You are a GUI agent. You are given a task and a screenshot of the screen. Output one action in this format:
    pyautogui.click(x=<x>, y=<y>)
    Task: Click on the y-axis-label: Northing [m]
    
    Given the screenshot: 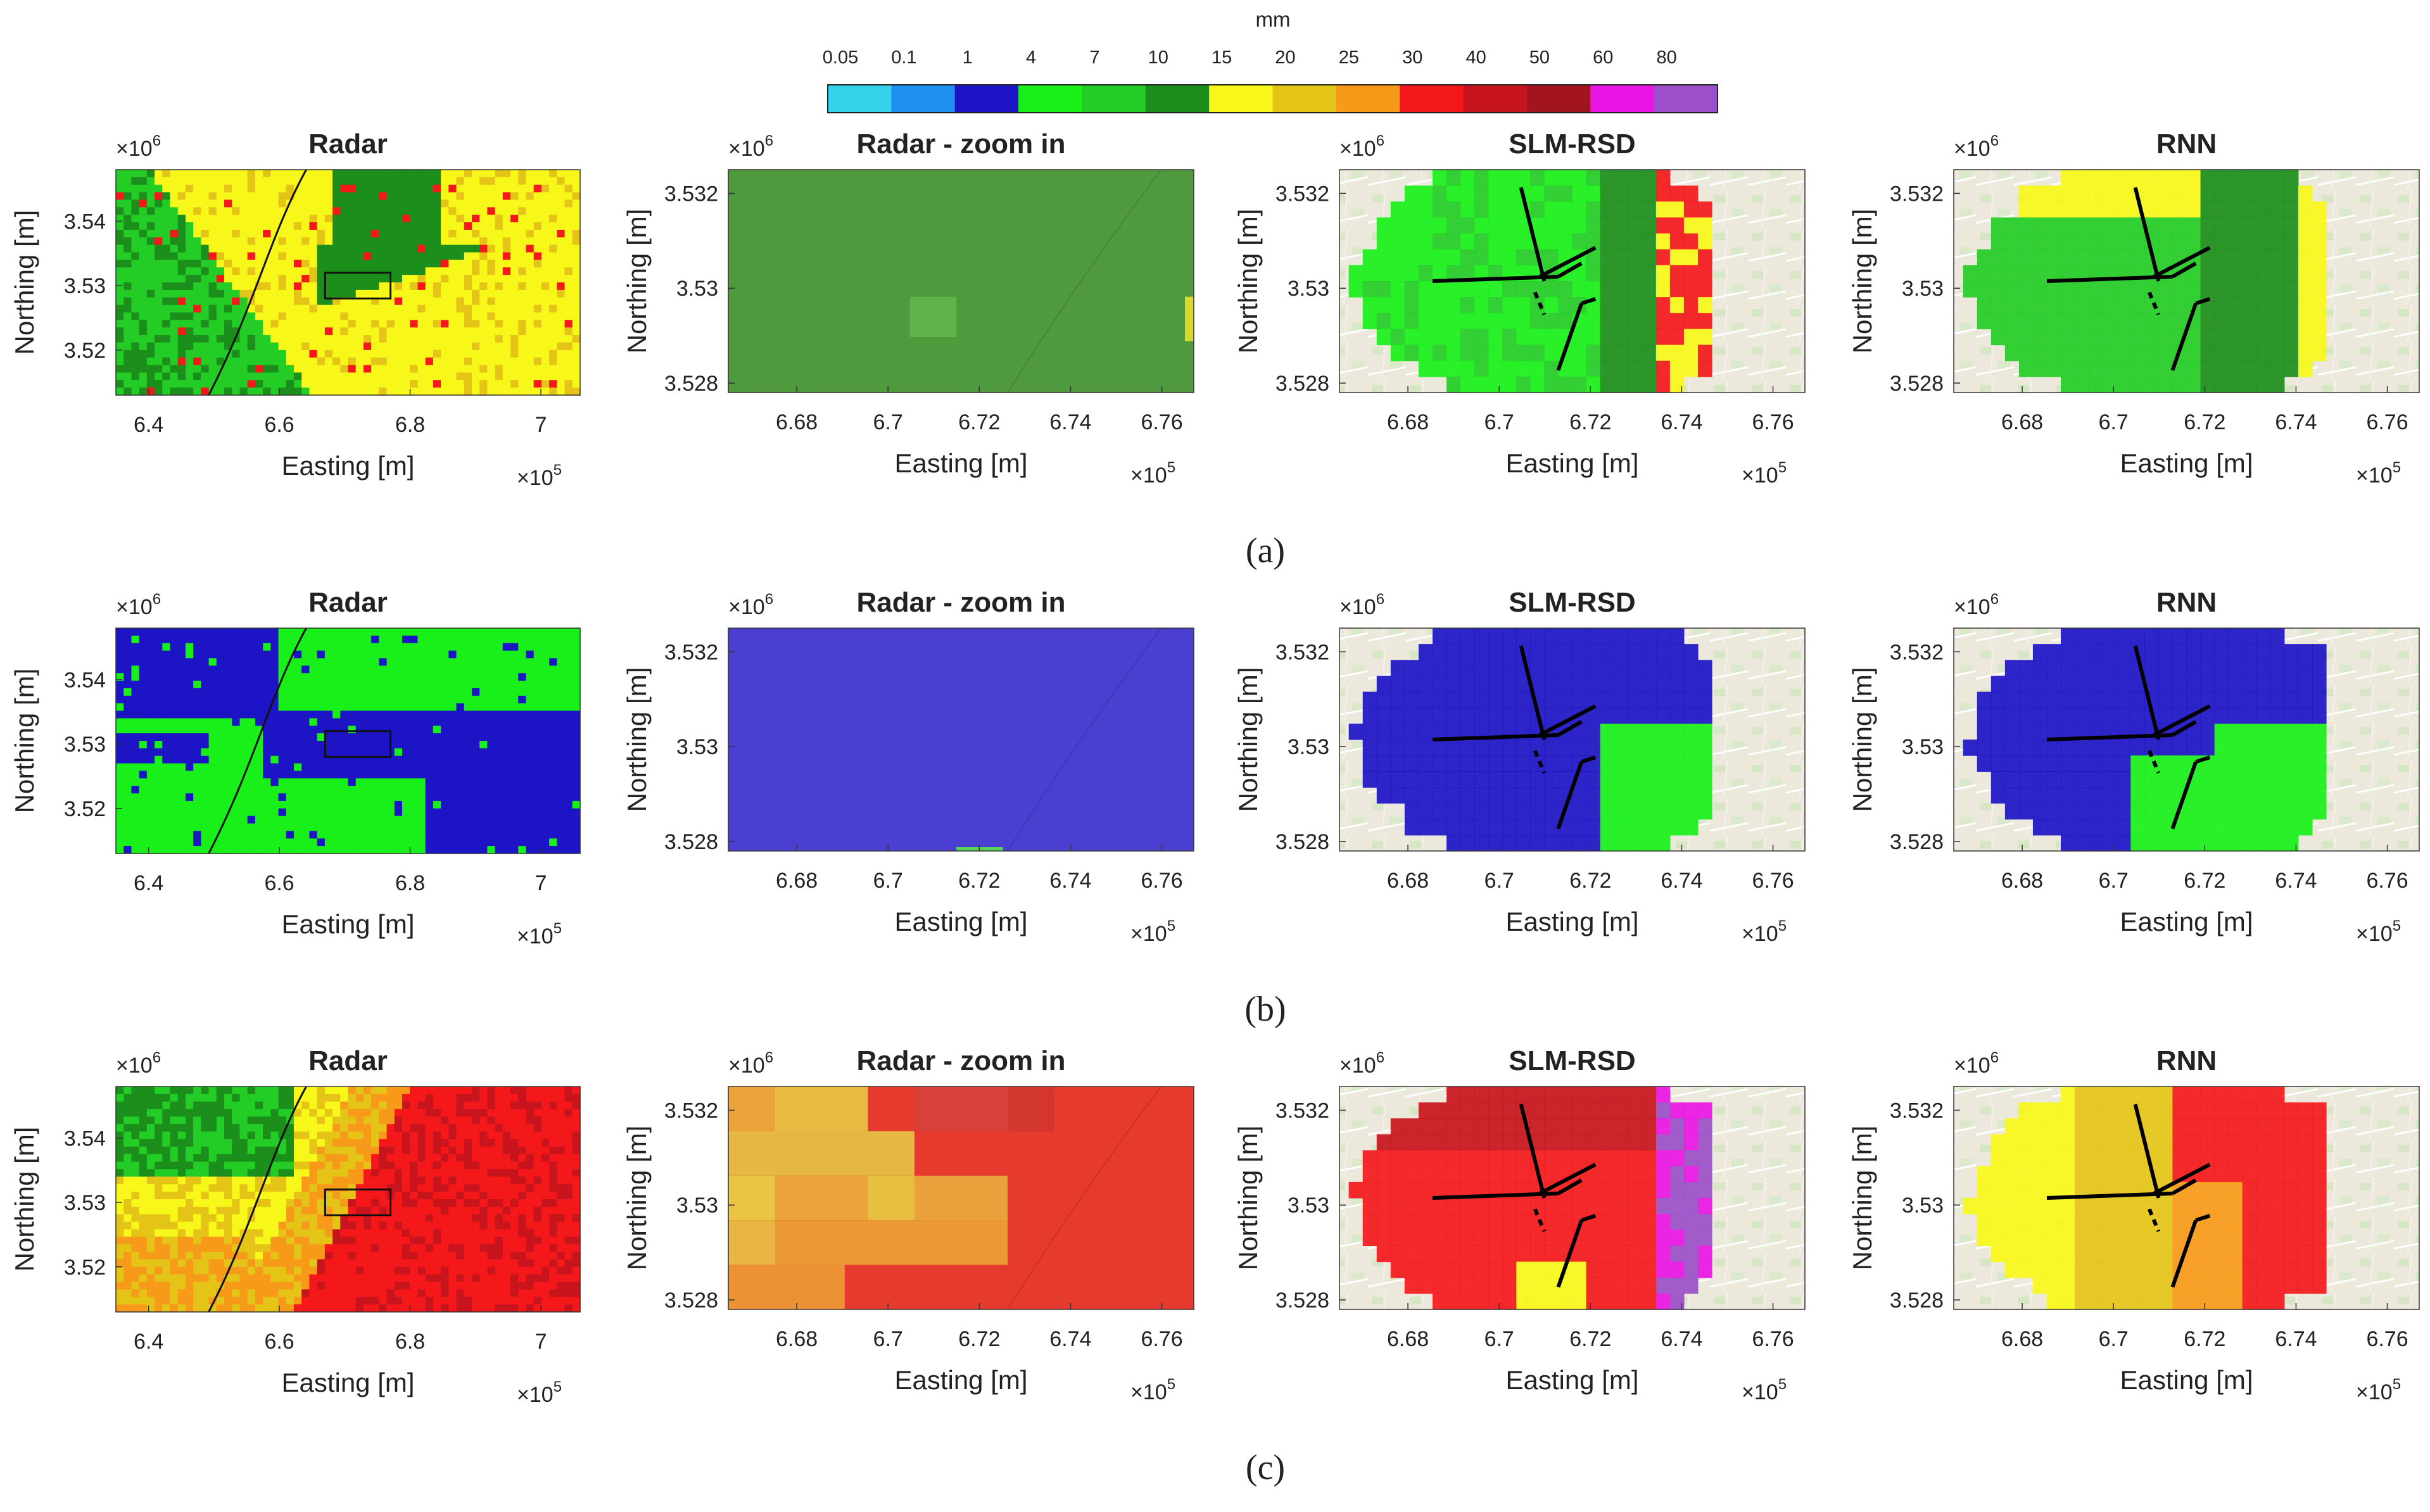 What is the action you would take?
    pyautogui.click(x=24, y=741)
    